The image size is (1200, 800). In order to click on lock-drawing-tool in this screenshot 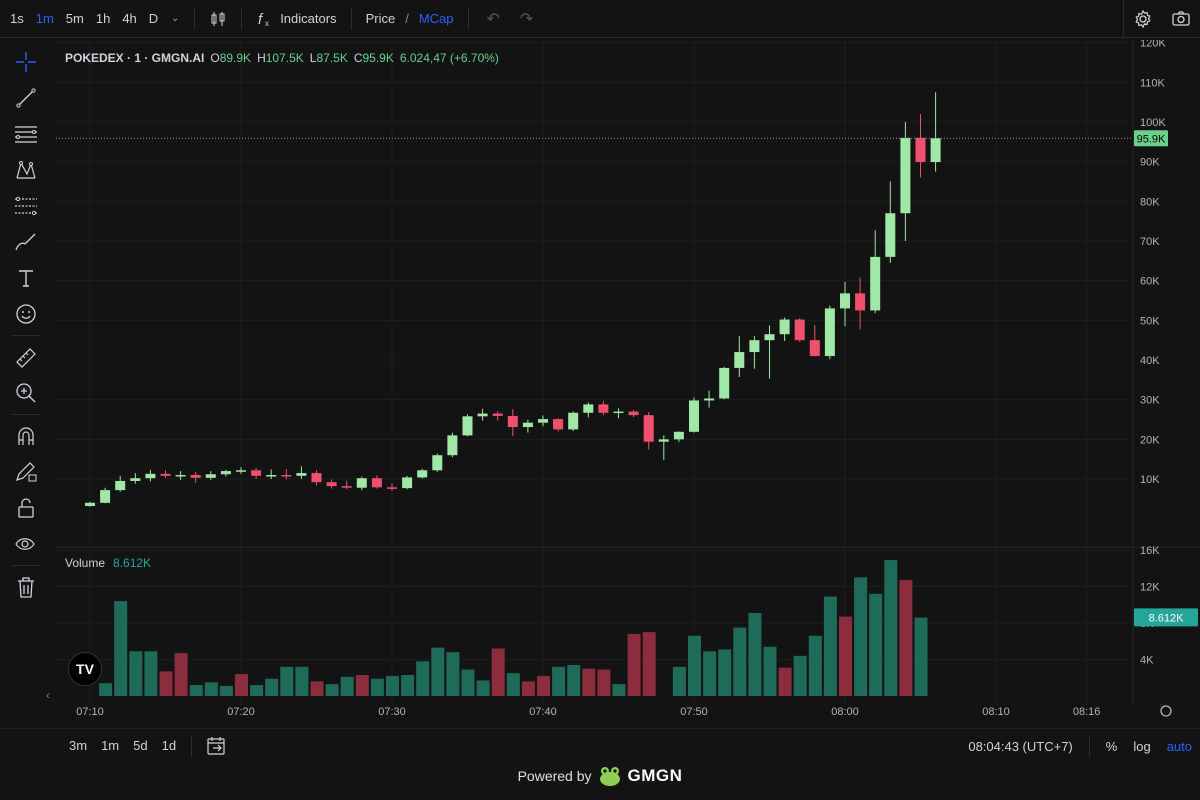, I will do `click(26, 472)`.